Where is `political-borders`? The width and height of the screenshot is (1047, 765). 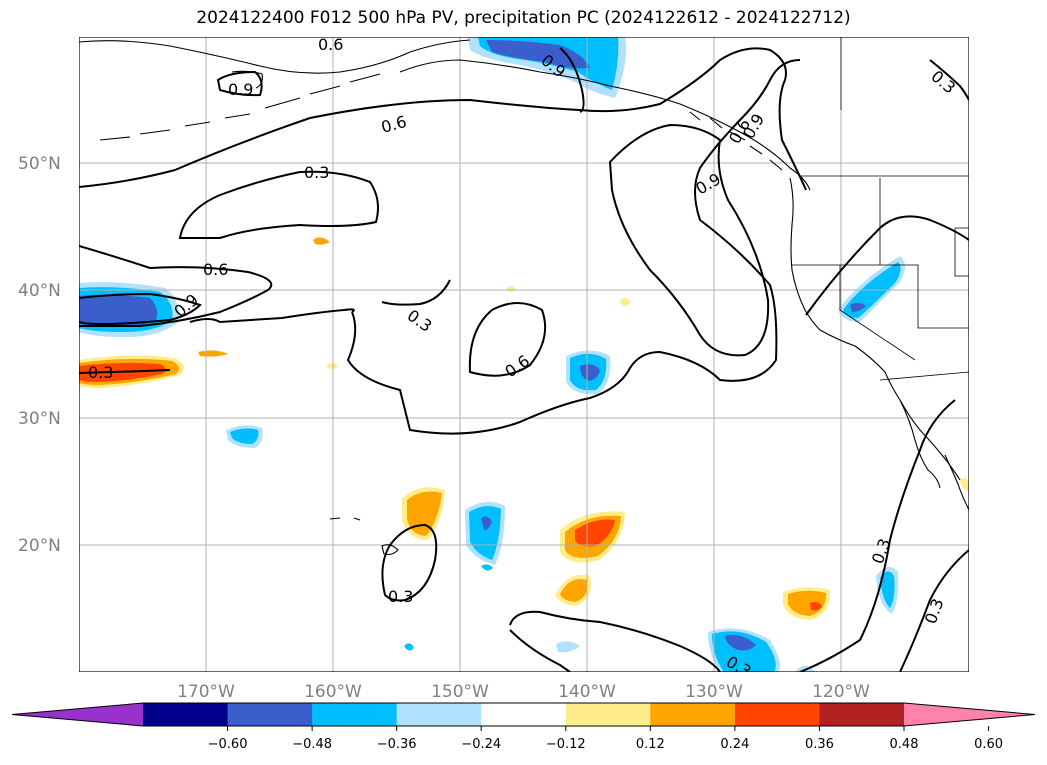 political-borders is located at coordinates (880, 209).